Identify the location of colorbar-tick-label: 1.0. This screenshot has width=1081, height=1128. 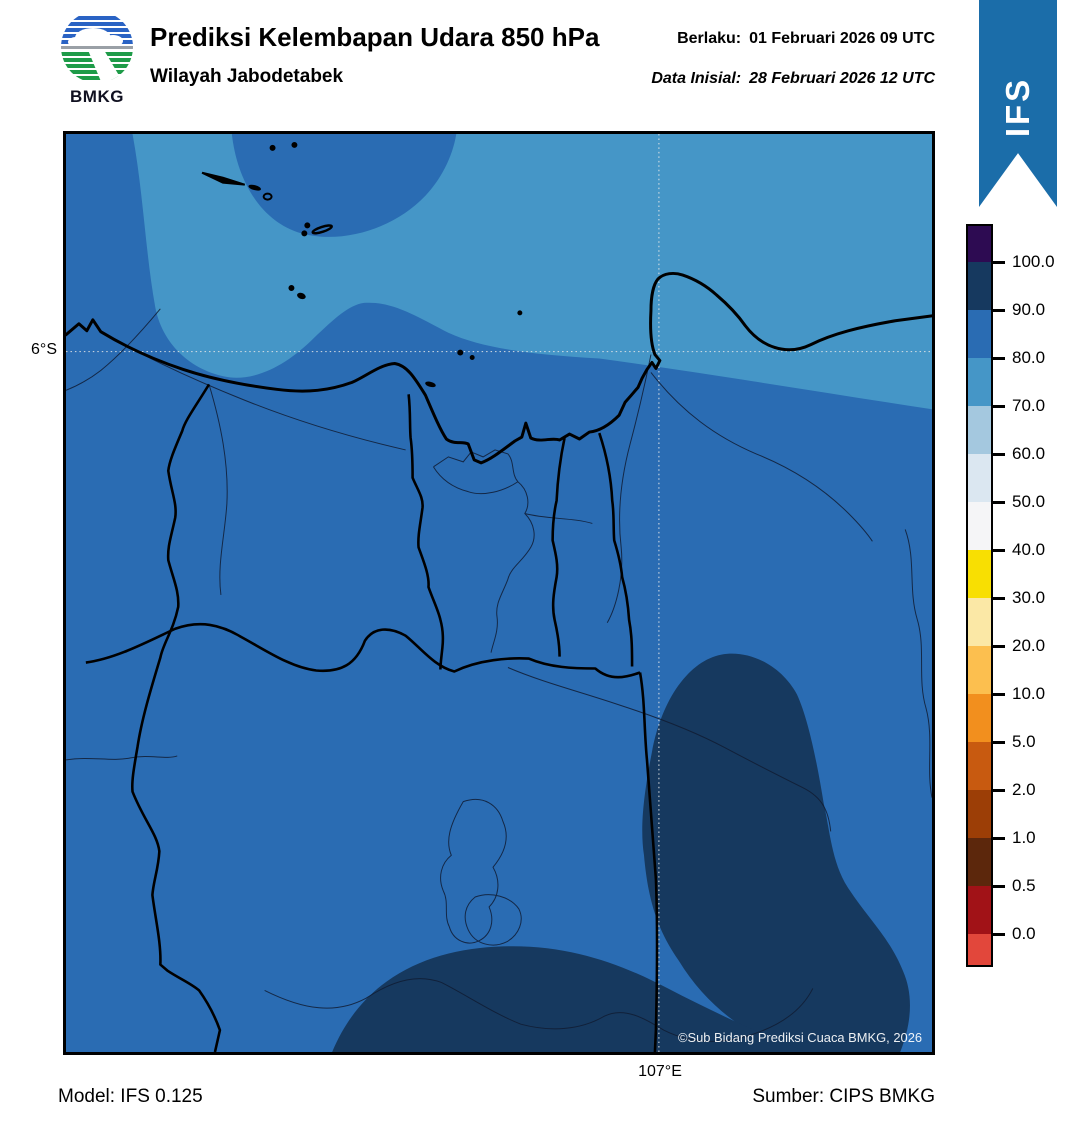
(1024, 837).